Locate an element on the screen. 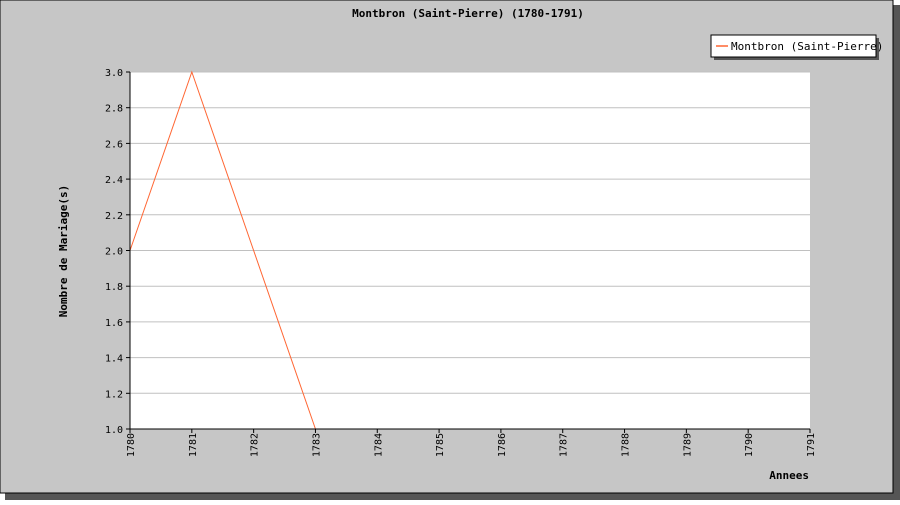  y-tick-label: 2.0 is located at coordinates (114, 252).